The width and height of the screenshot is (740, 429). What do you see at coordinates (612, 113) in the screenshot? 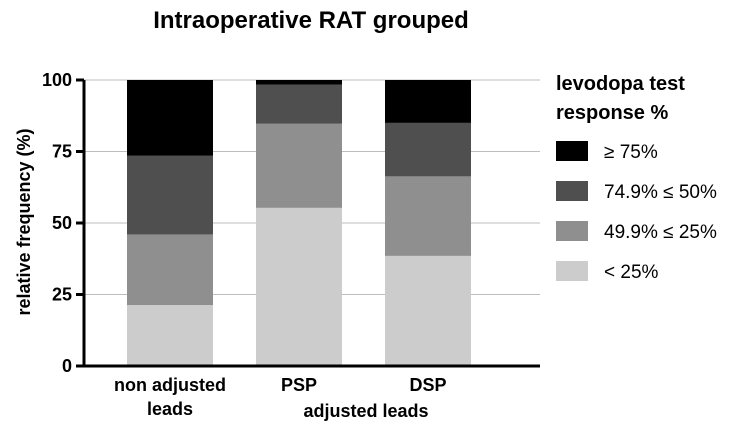
I see `legend-title-line-2: response %` at bounding box center [612, 113].